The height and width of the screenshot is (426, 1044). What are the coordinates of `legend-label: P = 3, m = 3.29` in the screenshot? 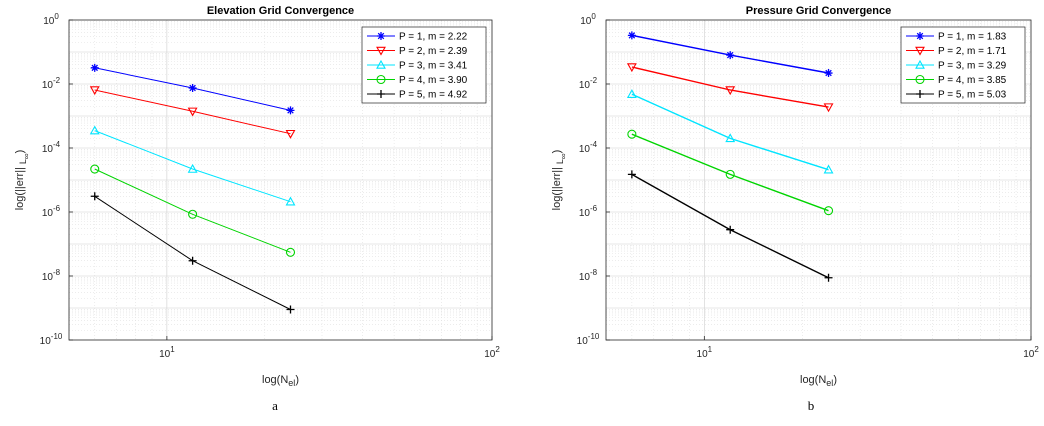 It's located at (972, 66).